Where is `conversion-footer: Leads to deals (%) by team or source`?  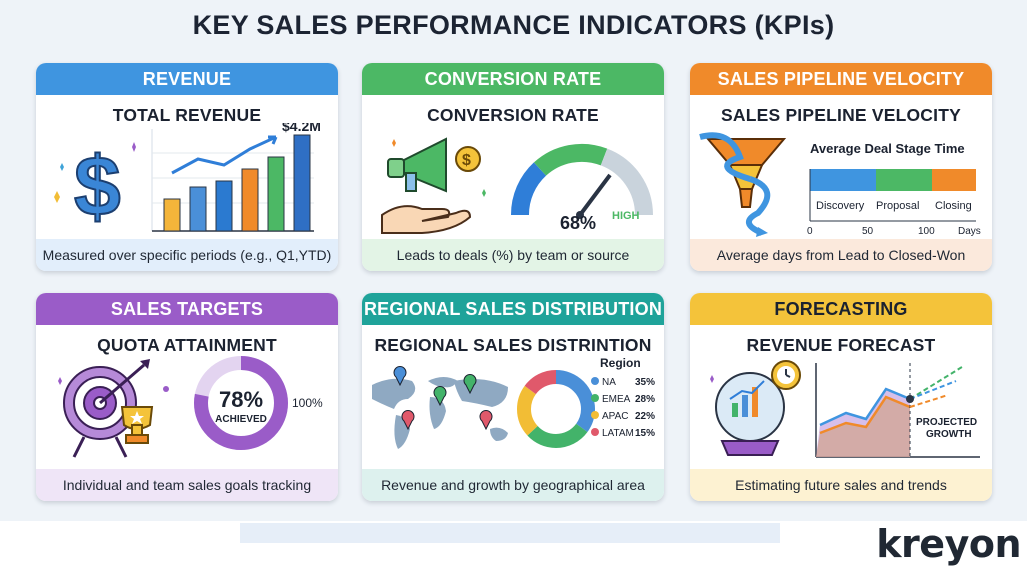 conversion-footer: Leads to deals (%) by team or source is located at coordinates (513, 255).